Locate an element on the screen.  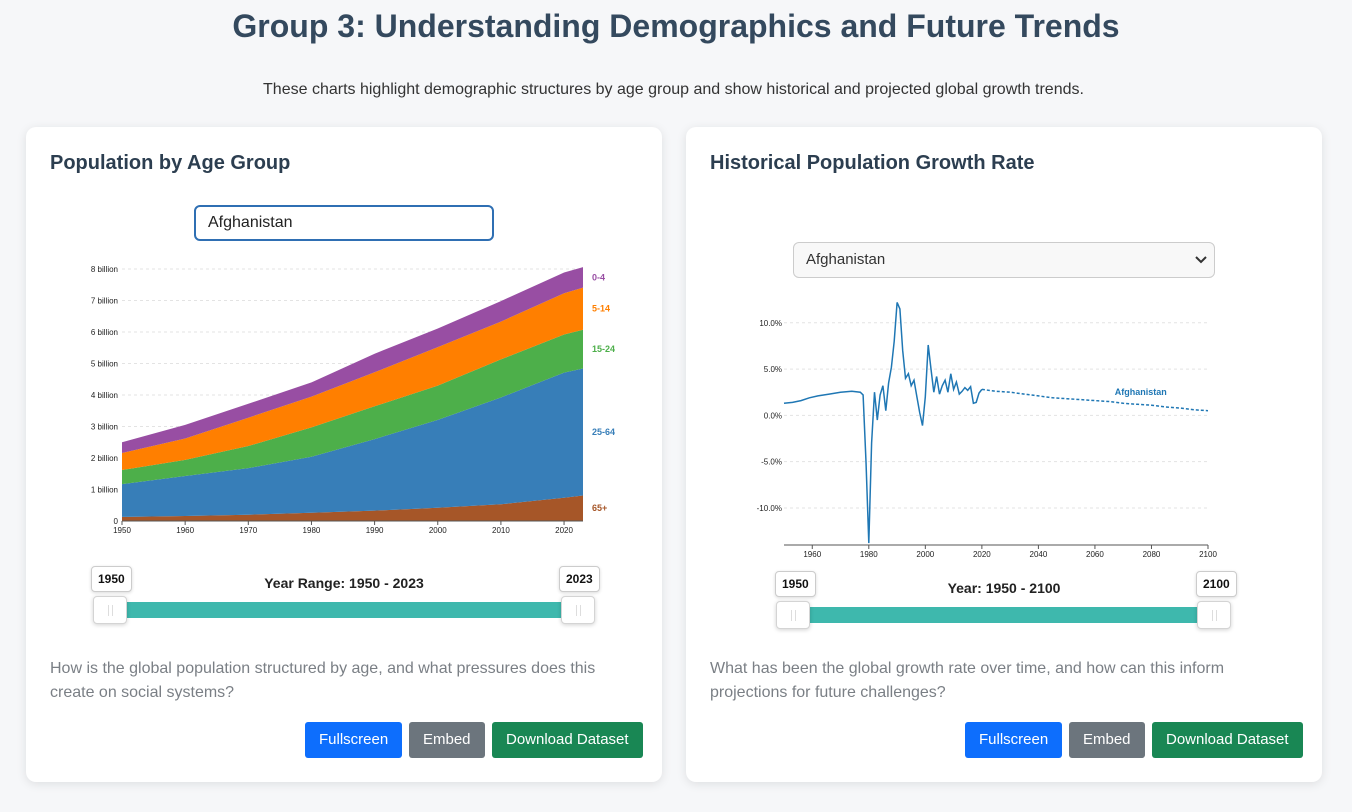
area-series-65+ is located at coordinates (352, 508).